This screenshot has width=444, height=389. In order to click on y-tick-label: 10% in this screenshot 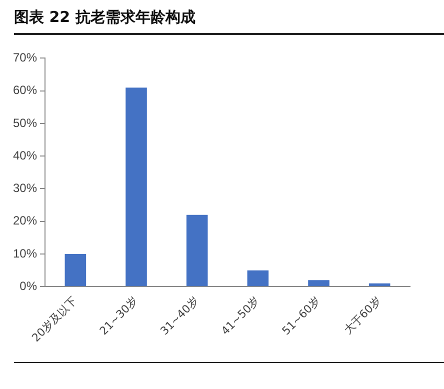, I will do `click(25, 253)`.